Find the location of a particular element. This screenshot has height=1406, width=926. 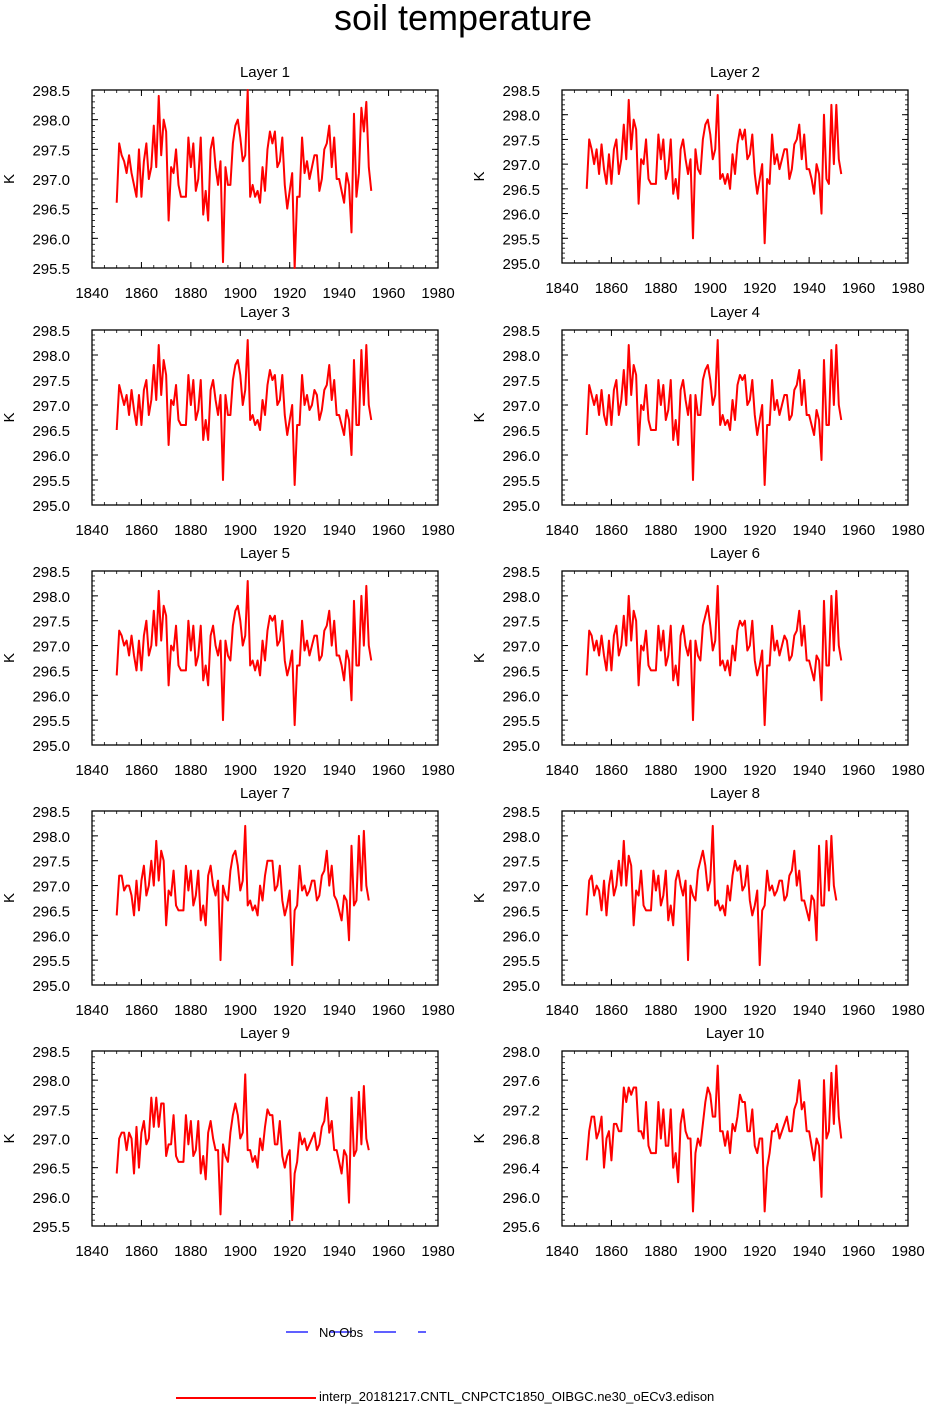

legend-label-no-obs: No Obs is located at coordinates (341, 1332).